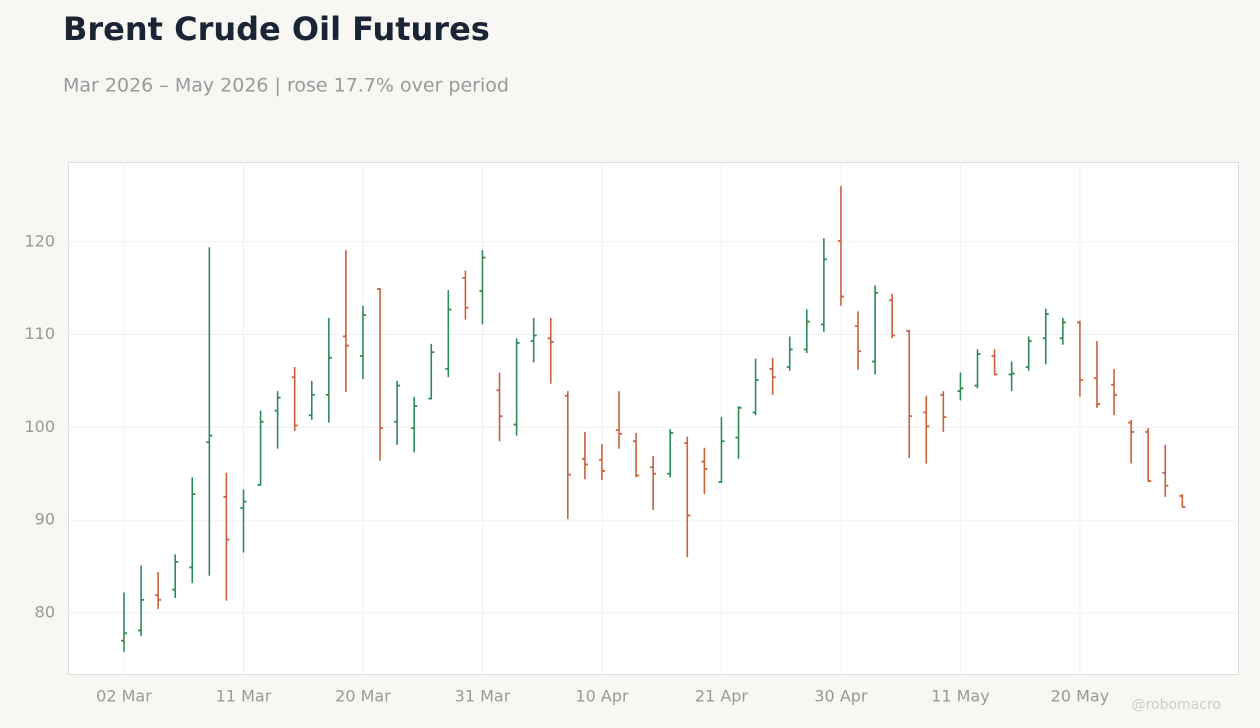 The height and width of the screenshot is (728, 1260). Describe the element at coordinates (45, 519) in the screenshot. I see `y-tick-label: 90` at that location.